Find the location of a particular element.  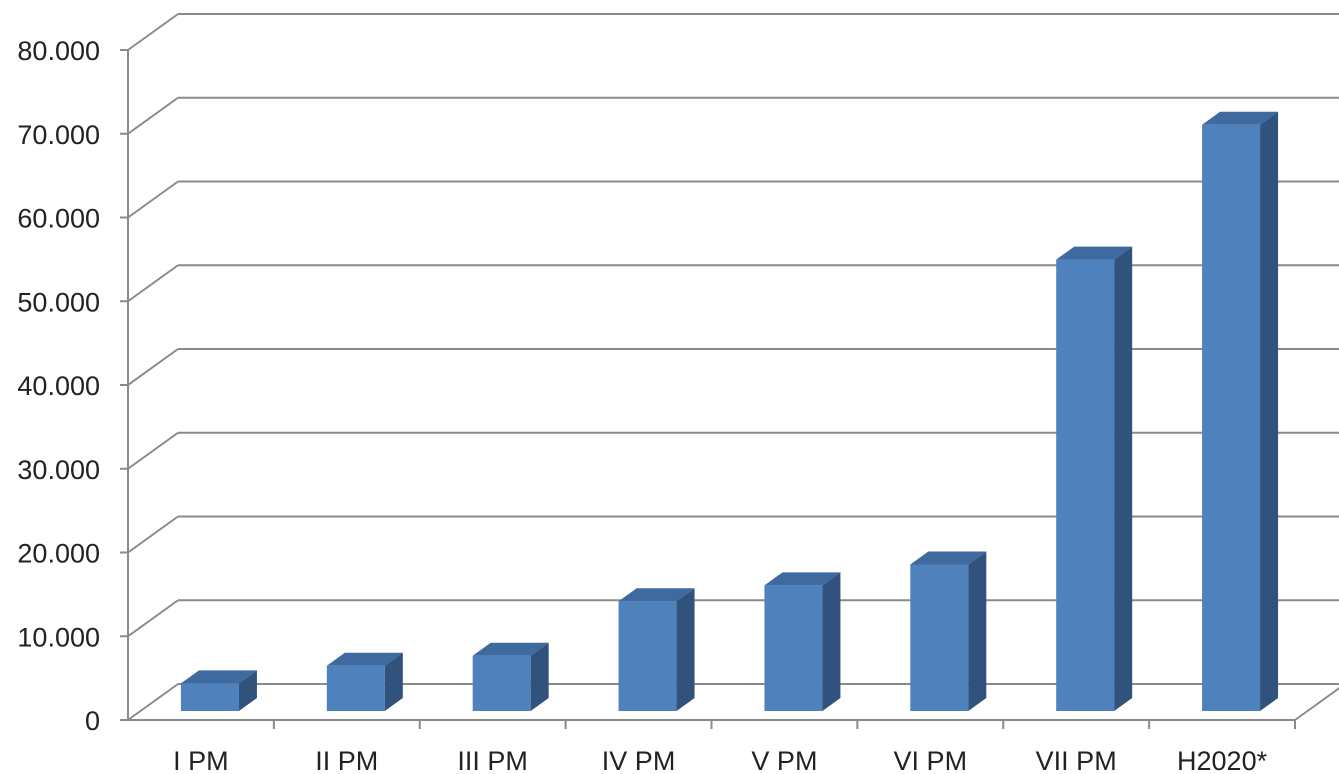

x-category-label: VII PM is located at coordinates (1076, 760).